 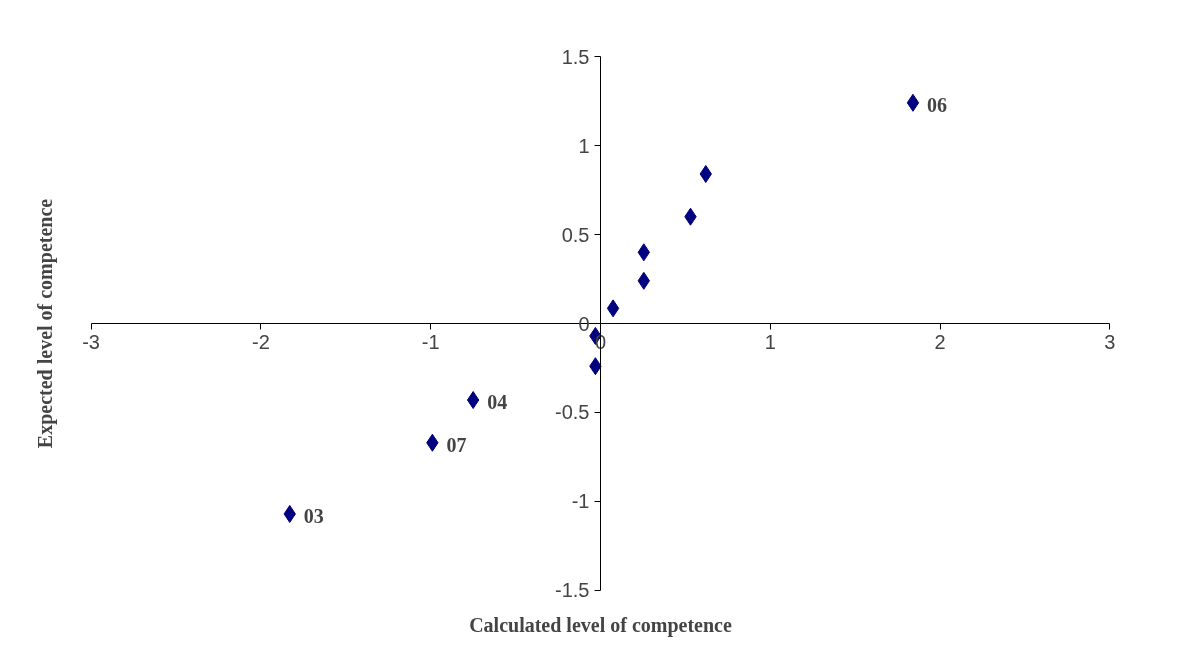 I want to click on x-tick-label: -2, so click(x=260, y=341).